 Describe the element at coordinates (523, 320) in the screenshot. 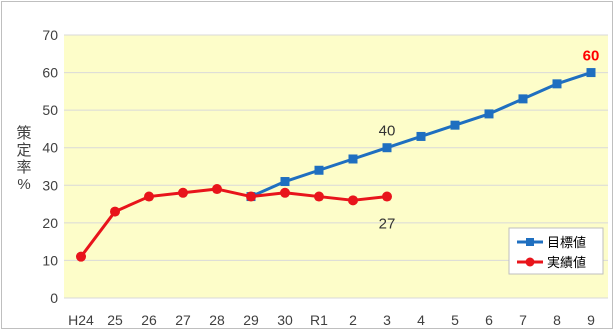

I see `x-tick-label: 7` at that location.